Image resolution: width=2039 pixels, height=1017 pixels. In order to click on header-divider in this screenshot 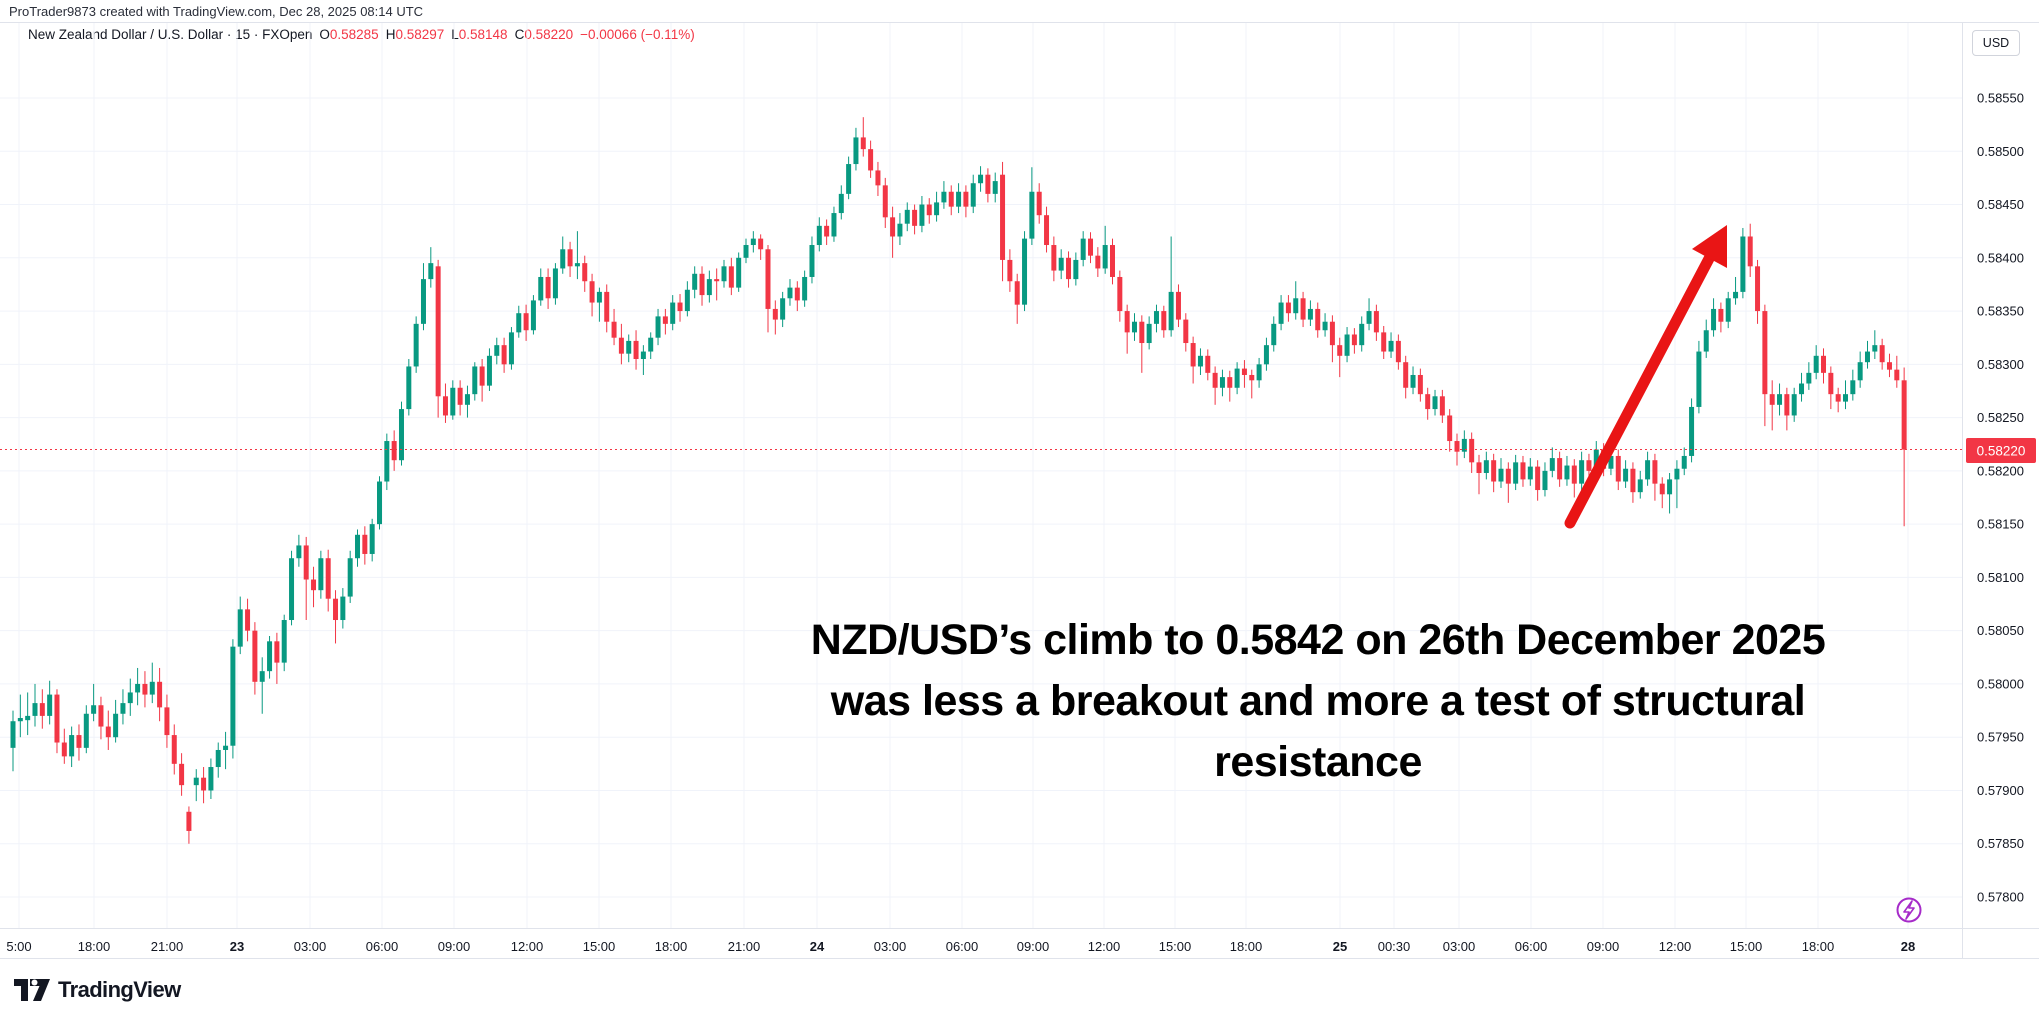, I will do `click(1019, 22)`.